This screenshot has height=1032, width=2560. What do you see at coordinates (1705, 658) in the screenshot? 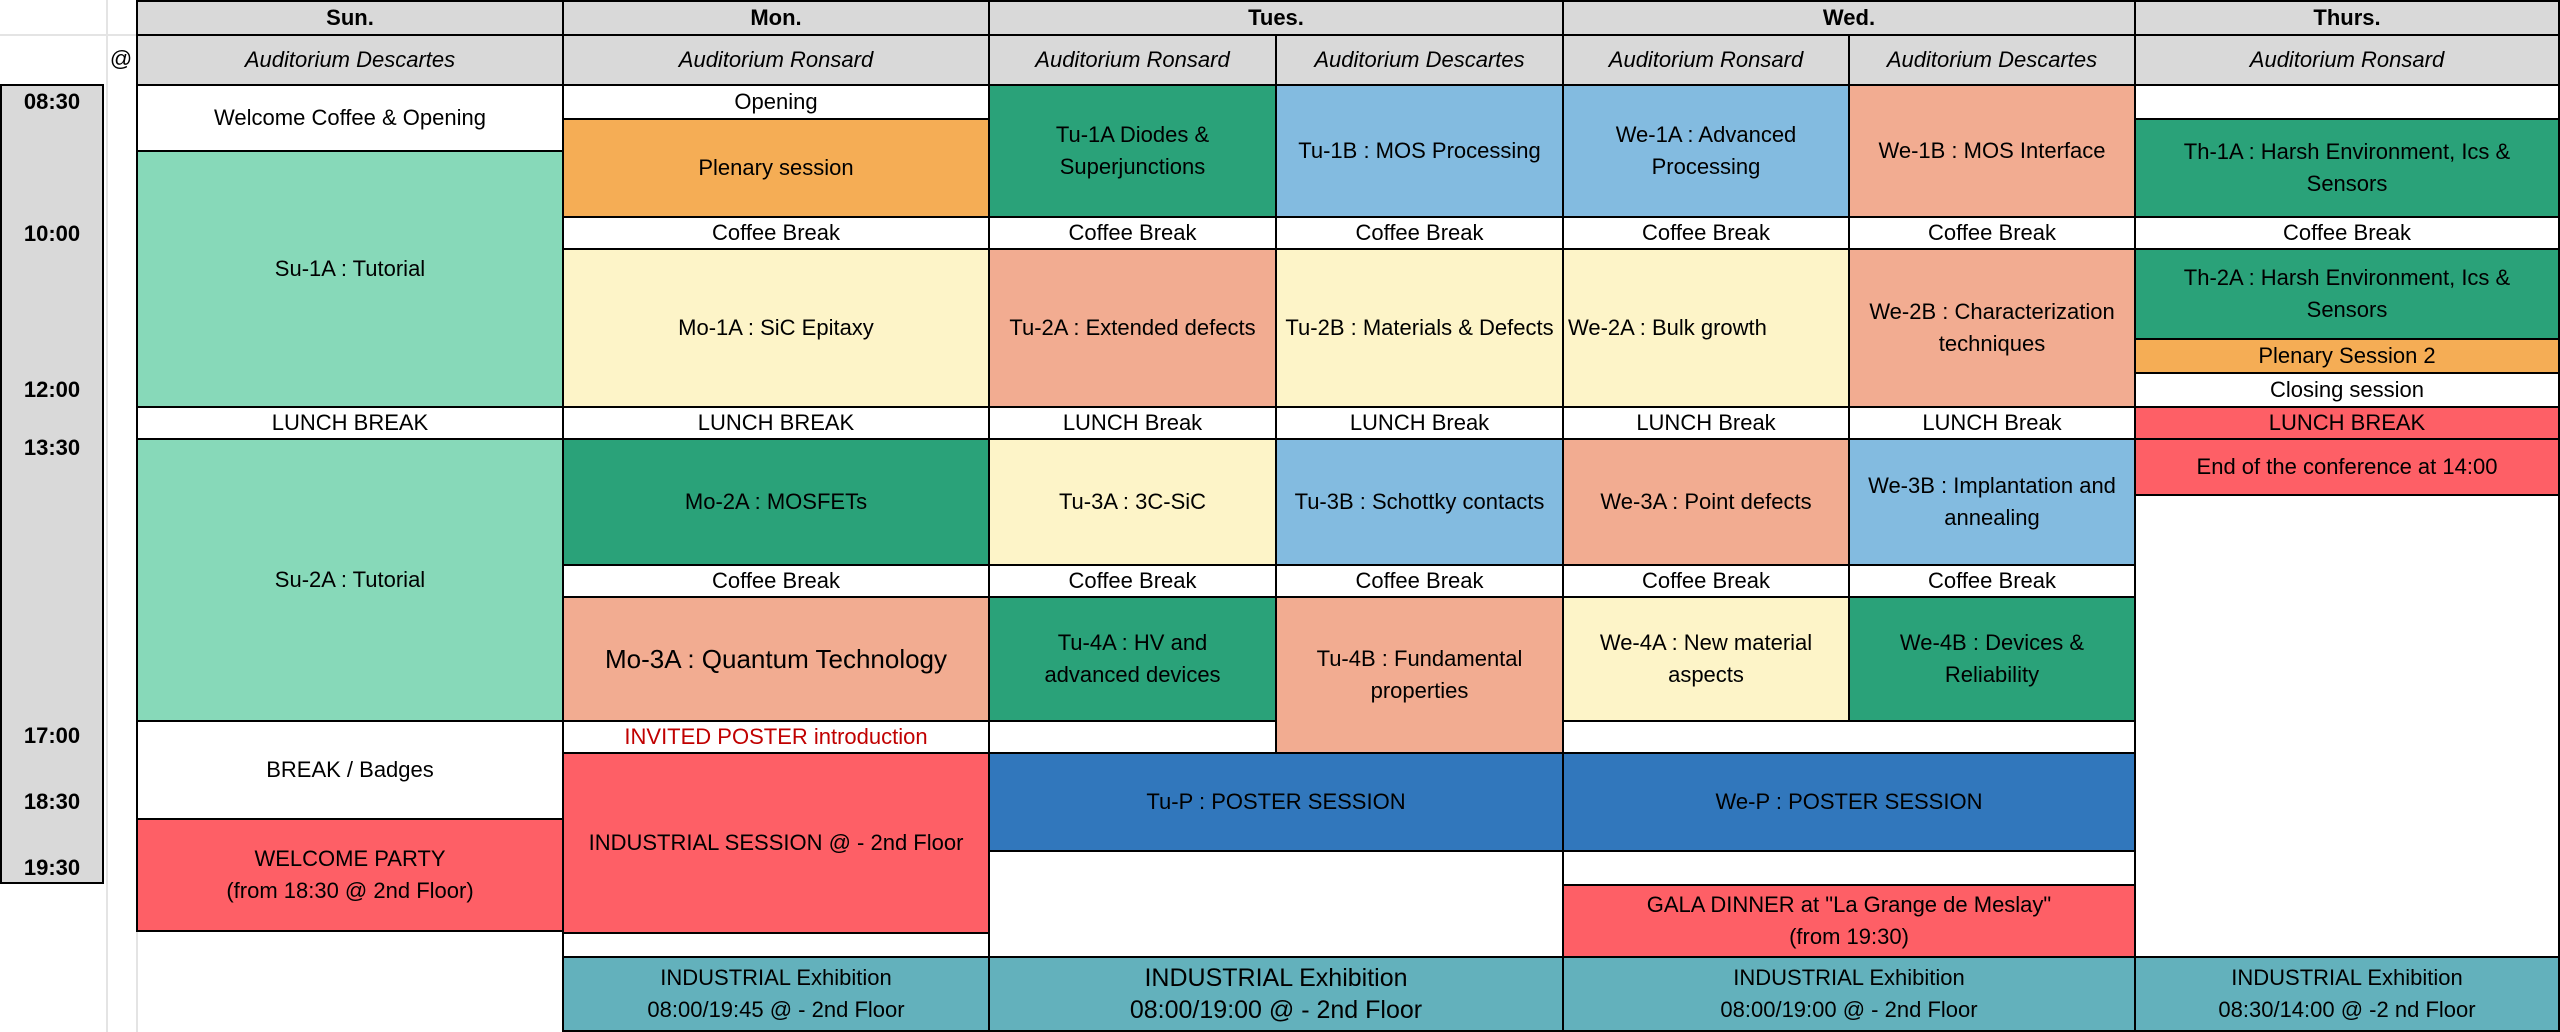
I see `session-we4a: We-4A : New material aspects` at bounding box center [1705, 658].